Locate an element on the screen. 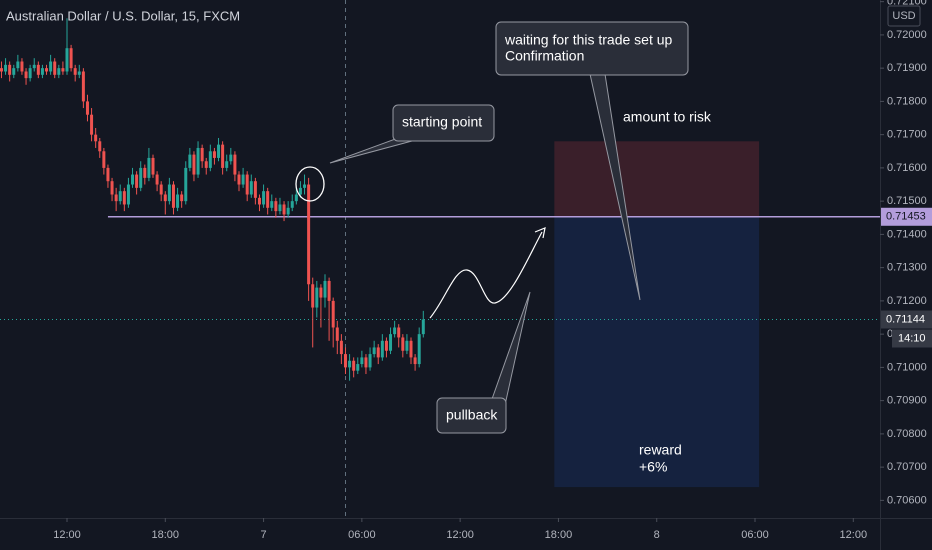 The height and width of the screenshot is (550, 932). last-price-tag is located at coordinates (906, 319).